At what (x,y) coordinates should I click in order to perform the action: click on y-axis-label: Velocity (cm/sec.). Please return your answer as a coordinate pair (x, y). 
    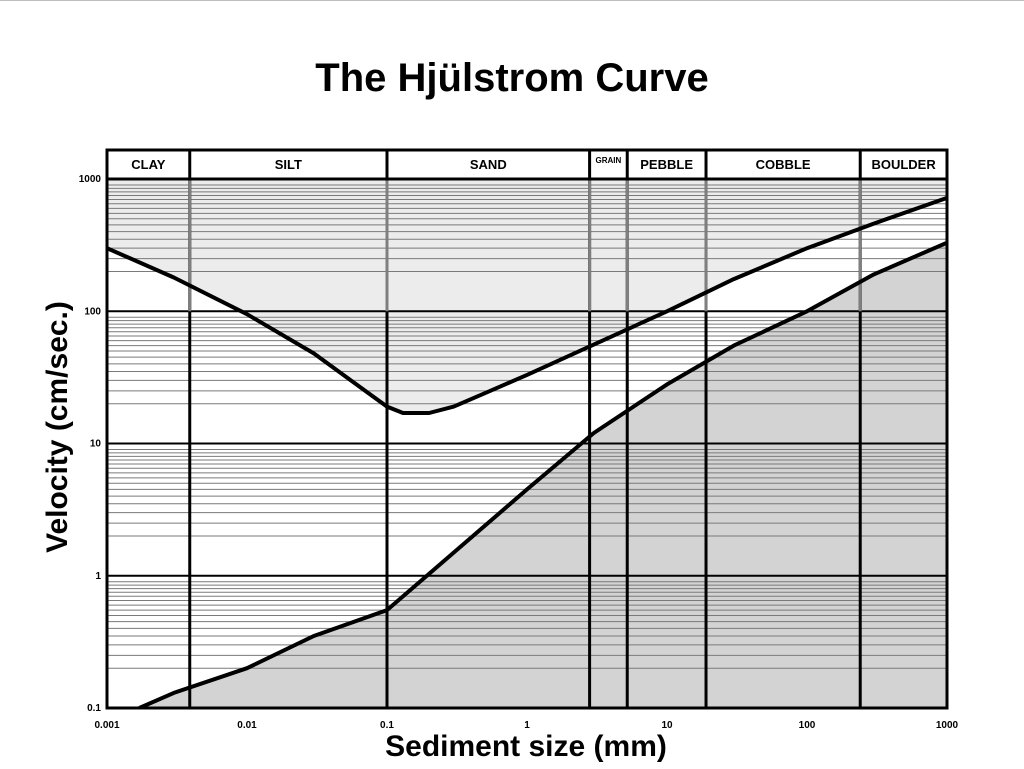
    Looking at the image, I should click on (57, 427).